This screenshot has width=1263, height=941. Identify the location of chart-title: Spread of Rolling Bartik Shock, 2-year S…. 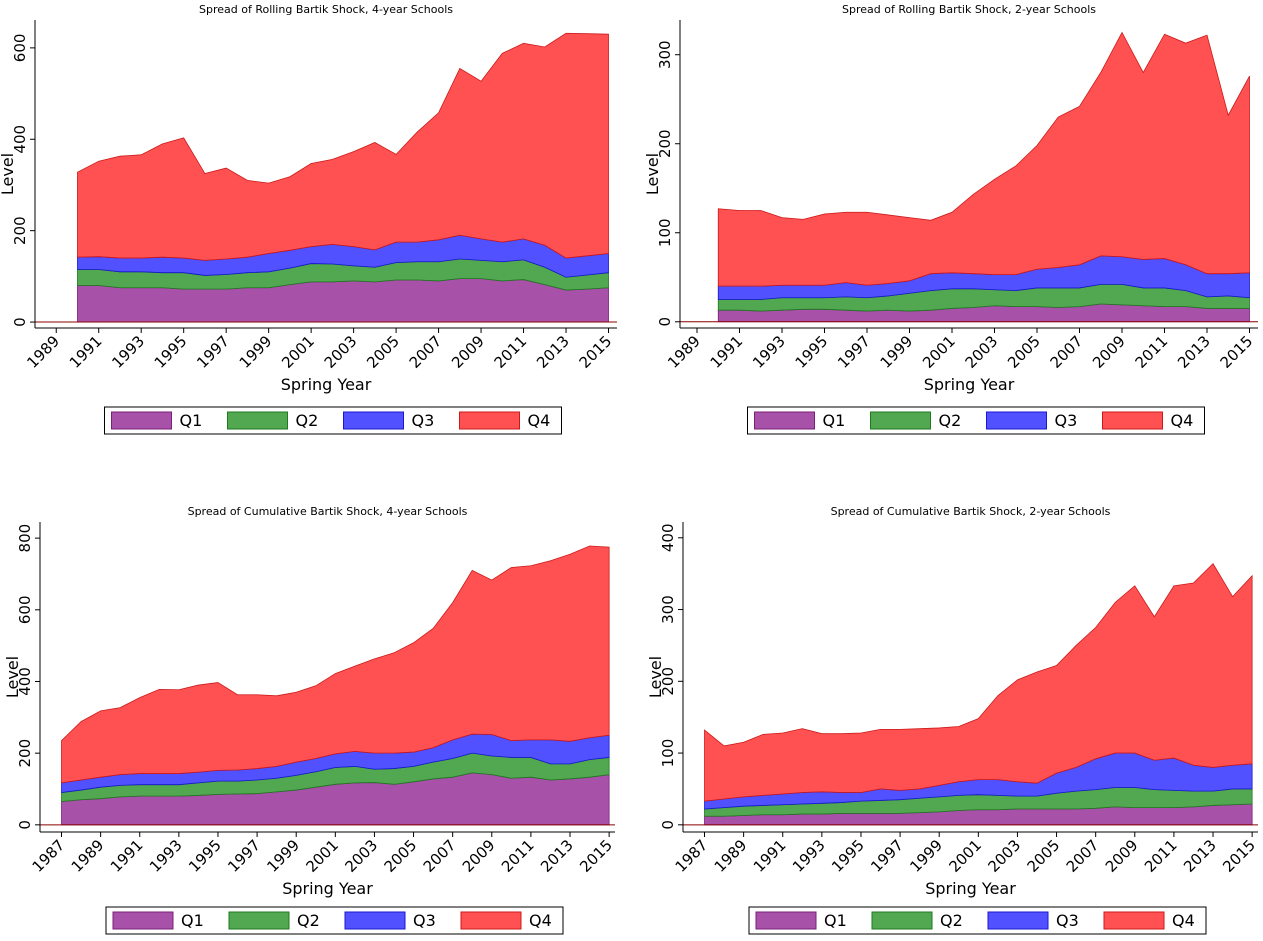
(969, 9).